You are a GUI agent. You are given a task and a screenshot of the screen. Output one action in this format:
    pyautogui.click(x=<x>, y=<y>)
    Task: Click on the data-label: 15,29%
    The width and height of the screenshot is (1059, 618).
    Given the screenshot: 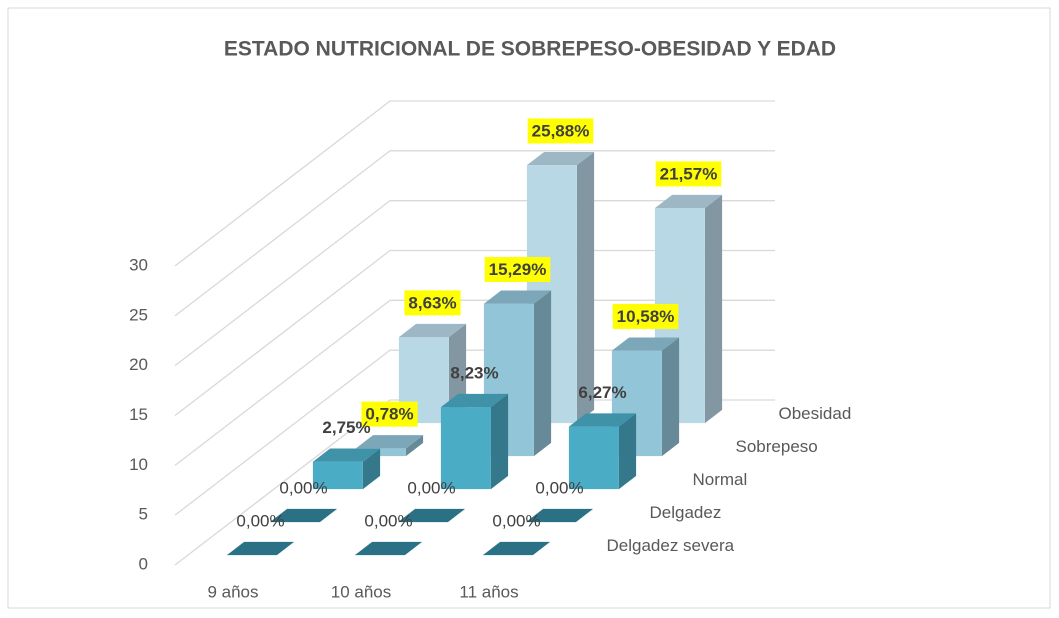 What is the action you would take?
    pyautogui.click(x=518, y=269)
    